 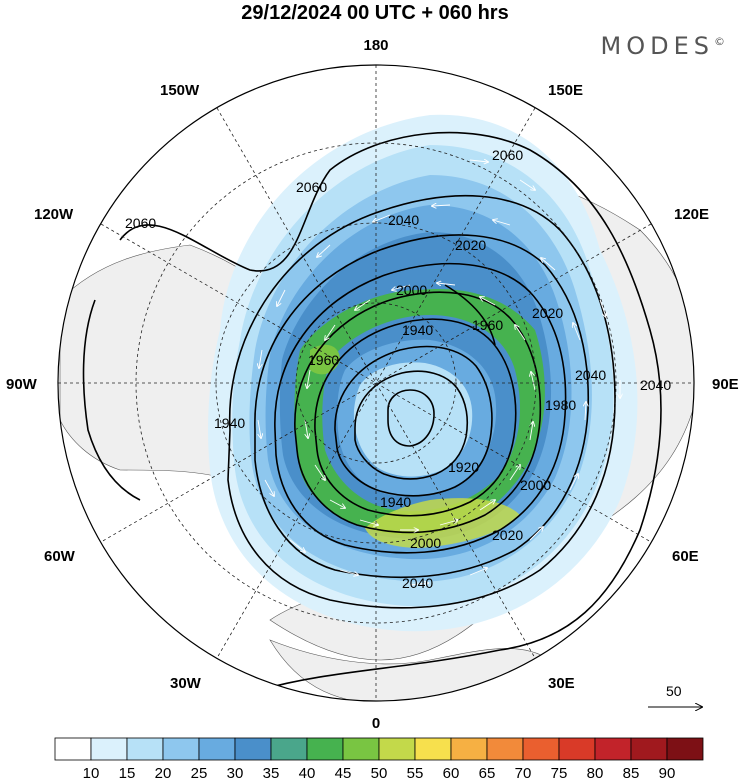 What do you see at coordinates (451, 773) in the screenshot?
I see `colorbar-tick-label: 60` at bounding box center [451, 773].